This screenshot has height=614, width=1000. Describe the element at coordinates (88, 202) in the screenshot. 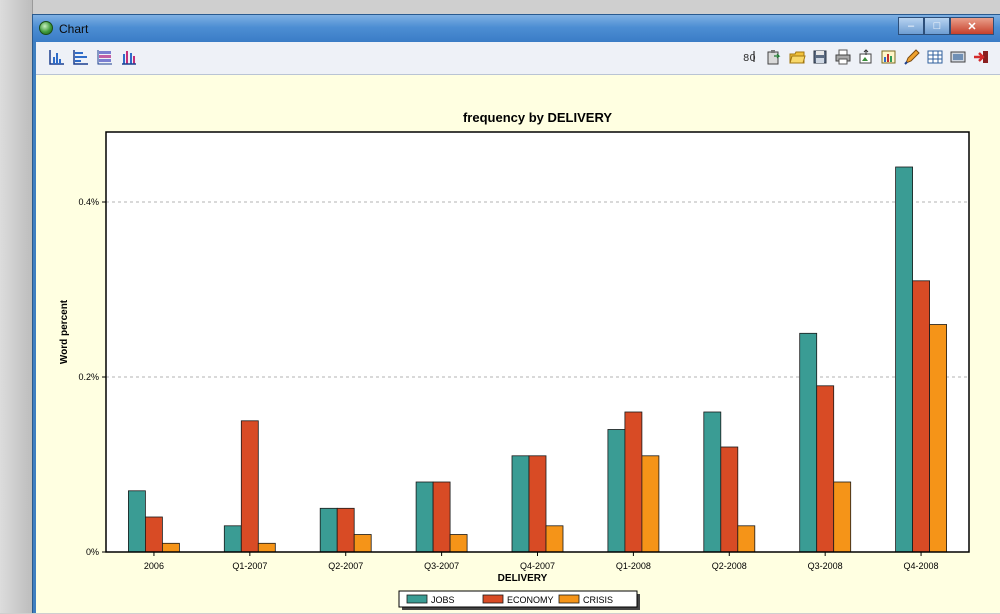

I see `y-tick-label: 0.4%` at that location.